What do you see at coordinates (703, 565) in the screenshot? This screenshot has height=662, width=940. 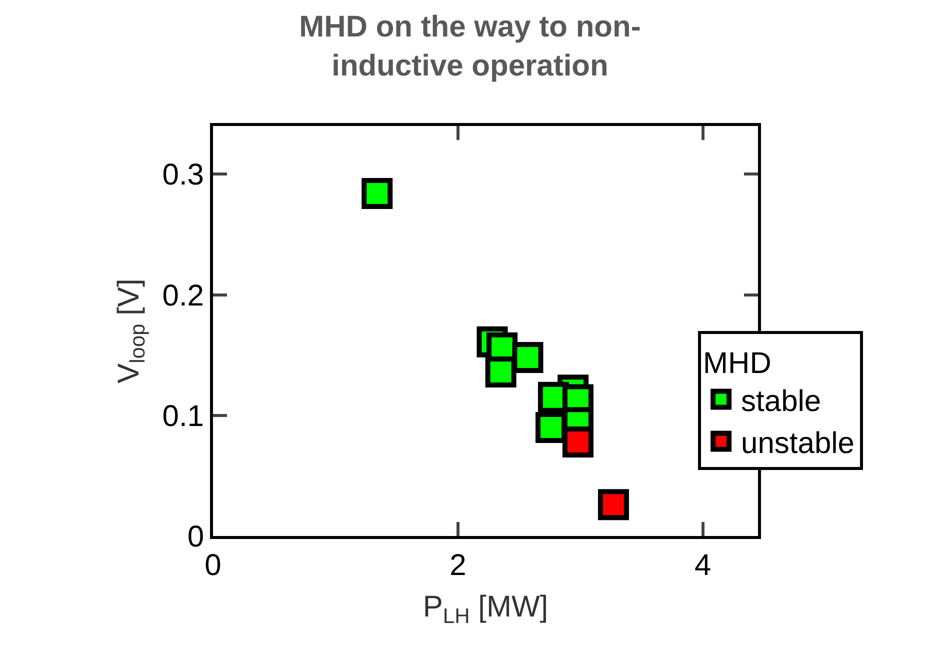 I see `x-tick-label: 4` at bounding box center [703, 565].